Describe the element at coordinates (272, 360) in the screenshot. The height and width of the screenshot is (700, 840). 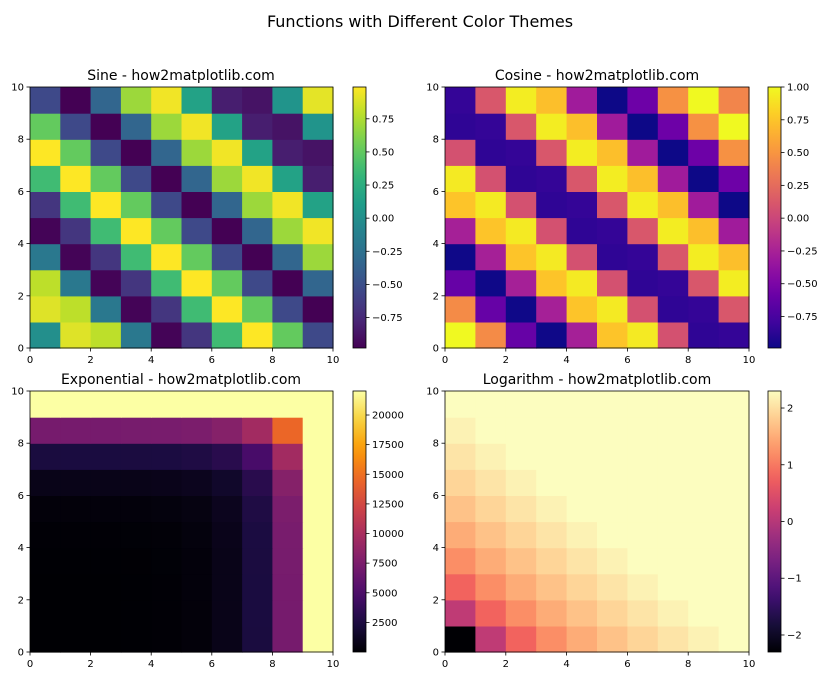
I see `x-tick-label: 8` at that location.